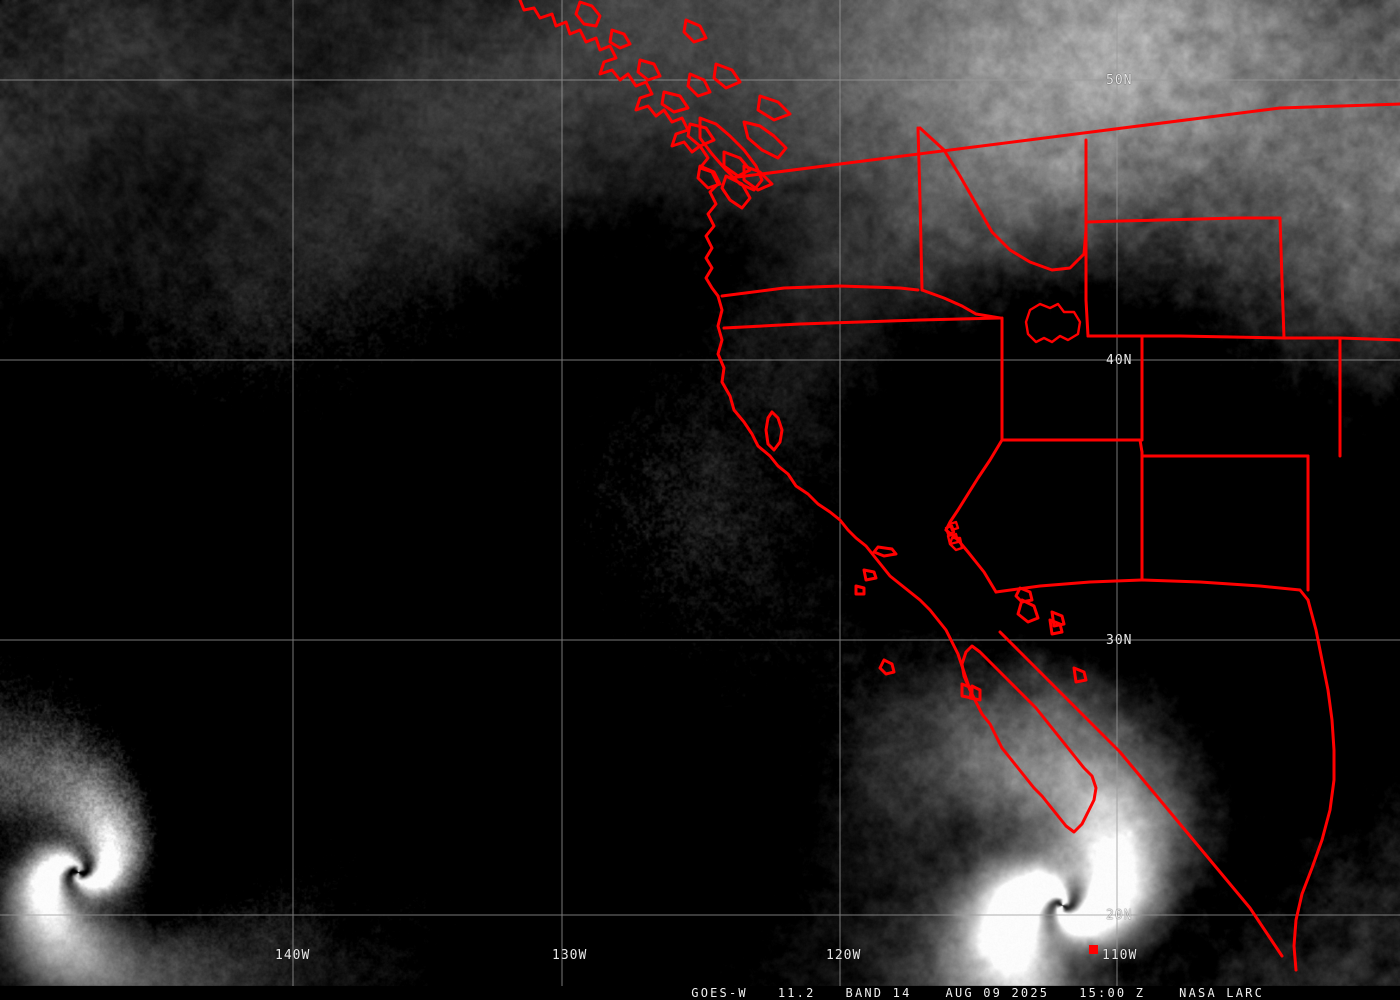 Image resolution: width=1400 pixels, height=1000 pixels. Describe the element at coordinates (997, 993) in the screenshot. I see `caption-date: AUG 09 2025` at that location.